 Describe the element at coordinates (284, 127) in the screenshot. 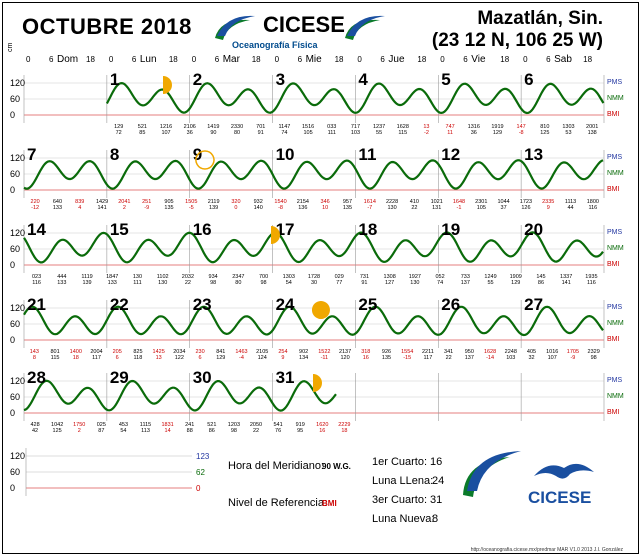

I see `tide-time: 1147` at that location.